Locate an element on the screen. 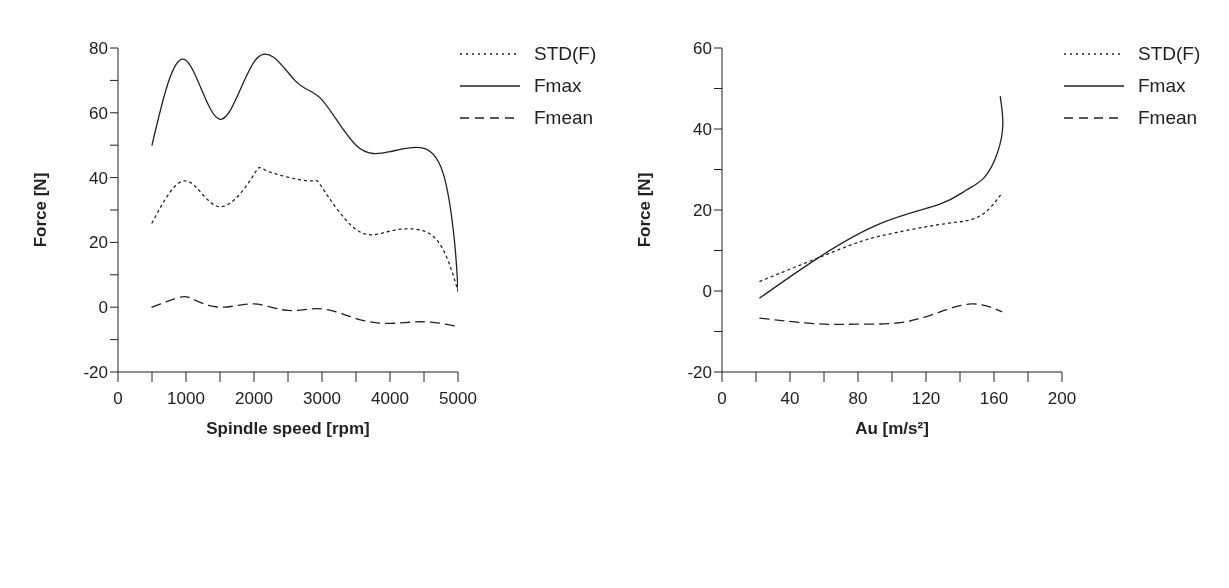  y-tick-label: 80 is located at coordinates (98, 49).